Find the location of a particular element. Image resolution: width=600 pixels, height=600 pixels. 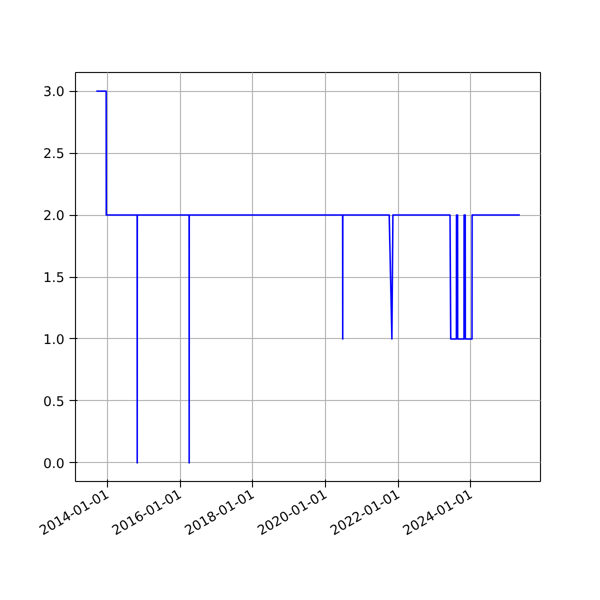

y-tick-label: 0.0 is located at coordinates (54, 464).